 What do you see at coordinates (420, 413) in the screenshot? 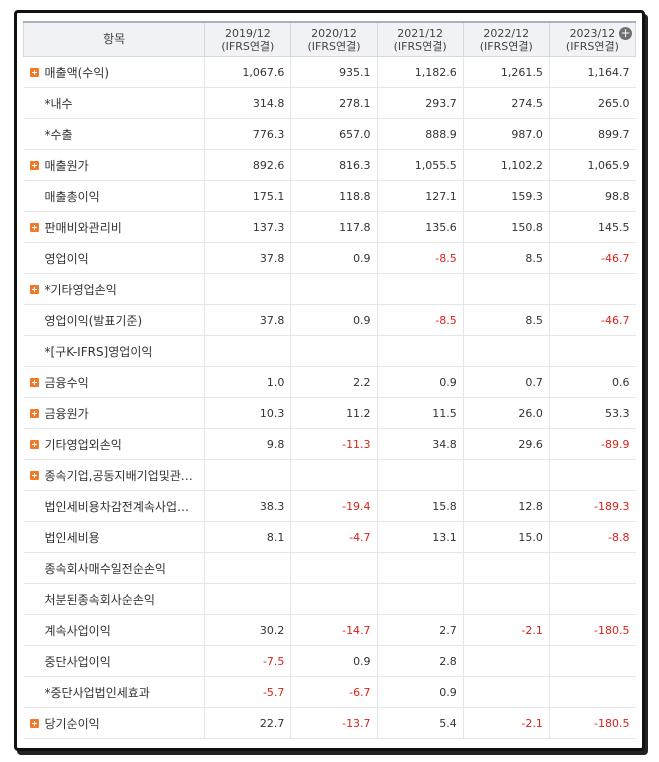
I see `value-cell: 11.5` at bounding box center [420, 413].